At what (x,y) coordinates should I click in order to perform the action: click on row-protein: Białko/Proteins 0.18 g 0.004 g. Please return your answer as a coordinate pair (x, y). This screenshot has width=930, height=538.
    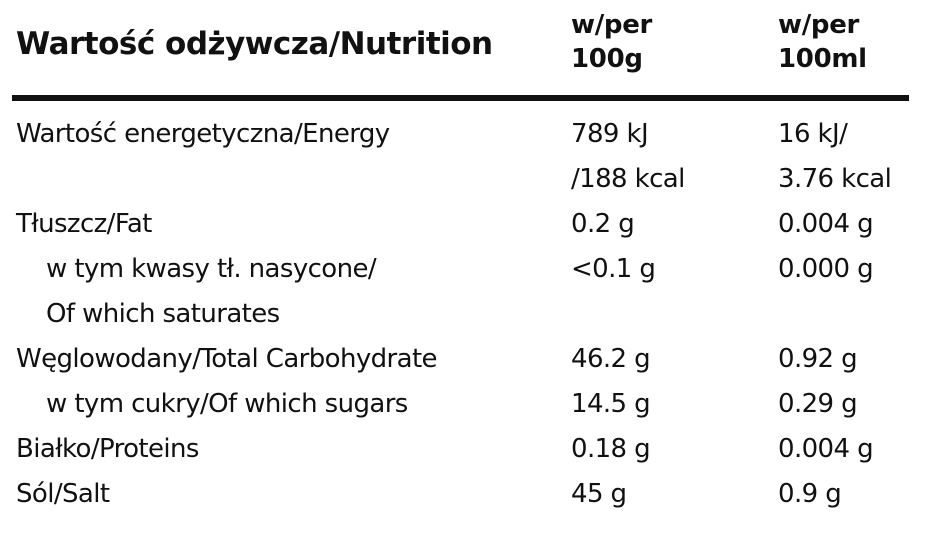
    Looking at the image, I should click on (465, 449).